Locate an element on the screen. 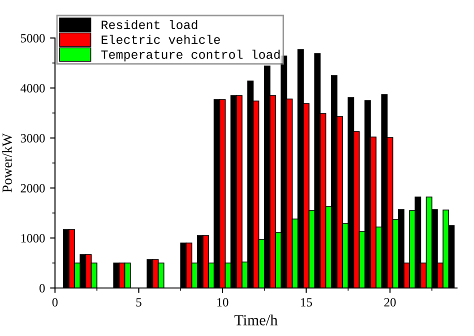  y-tick-label: 4000 is located at coordinates (32, 88).